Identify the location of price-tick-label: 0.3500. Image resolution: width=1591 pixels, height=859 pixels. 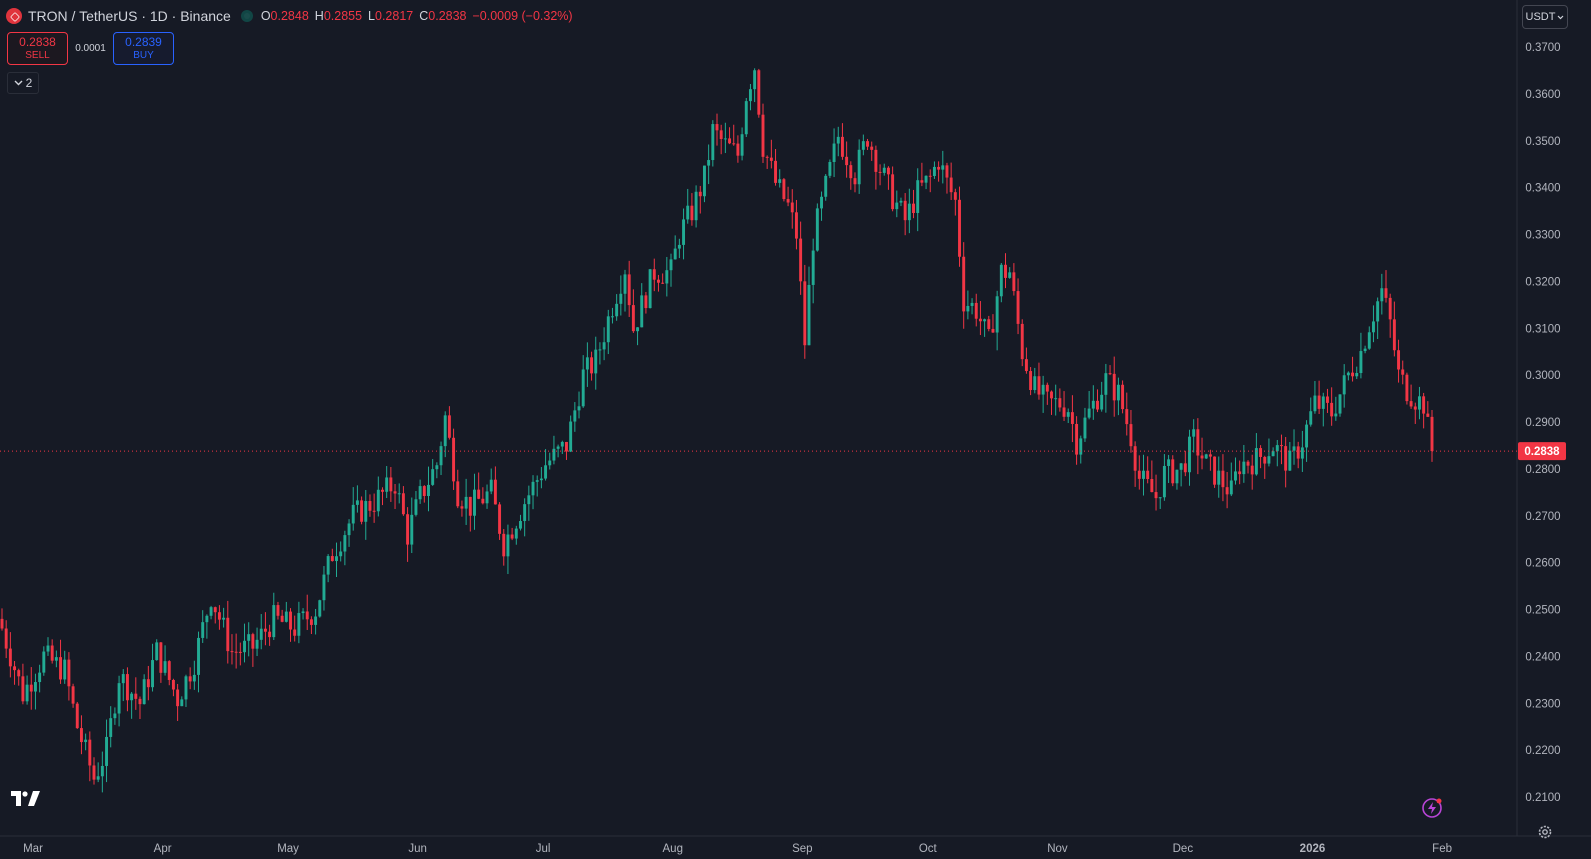
(1542, 142).